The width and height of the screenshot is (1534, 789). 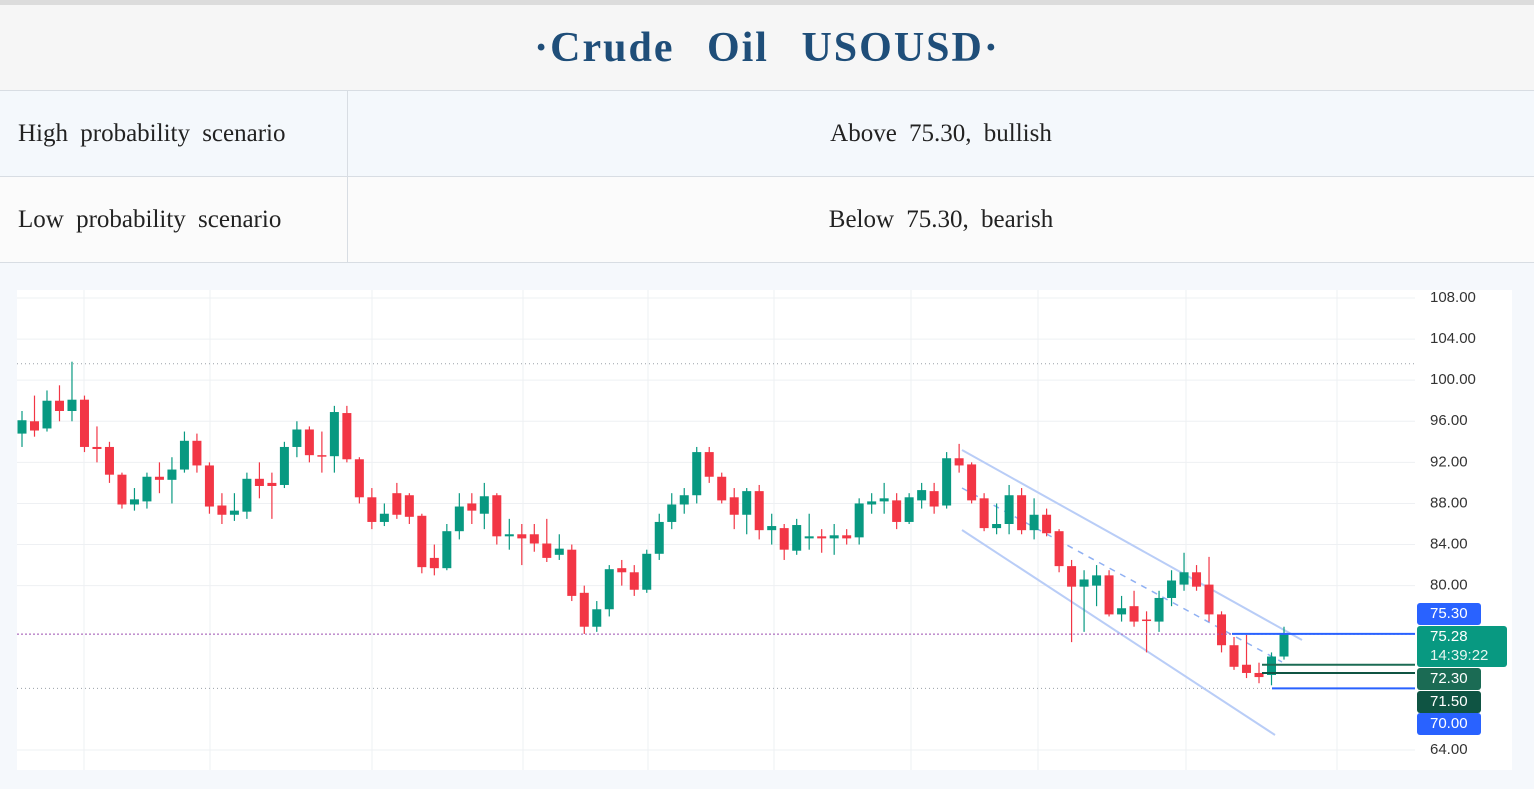 I want to click on channel-lower, so click(x=1118, y=632).